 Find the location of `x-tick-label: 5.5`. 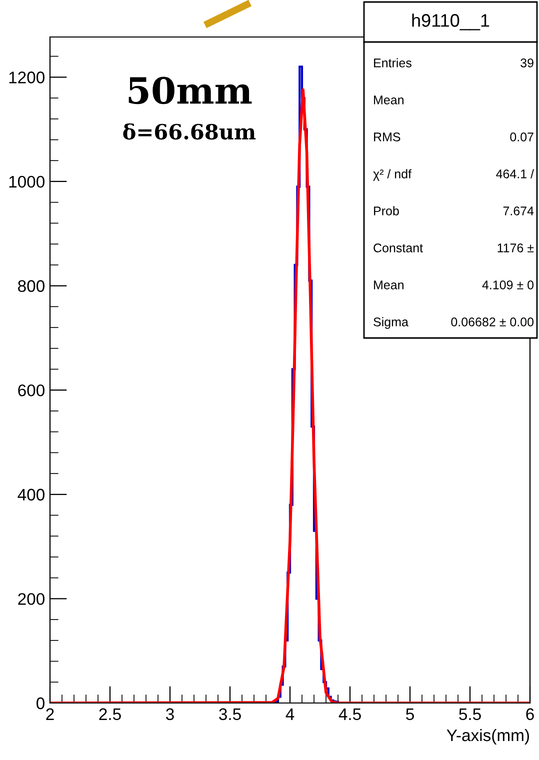

x-tick-label: 5.5 is located at coordinates (470, 714).